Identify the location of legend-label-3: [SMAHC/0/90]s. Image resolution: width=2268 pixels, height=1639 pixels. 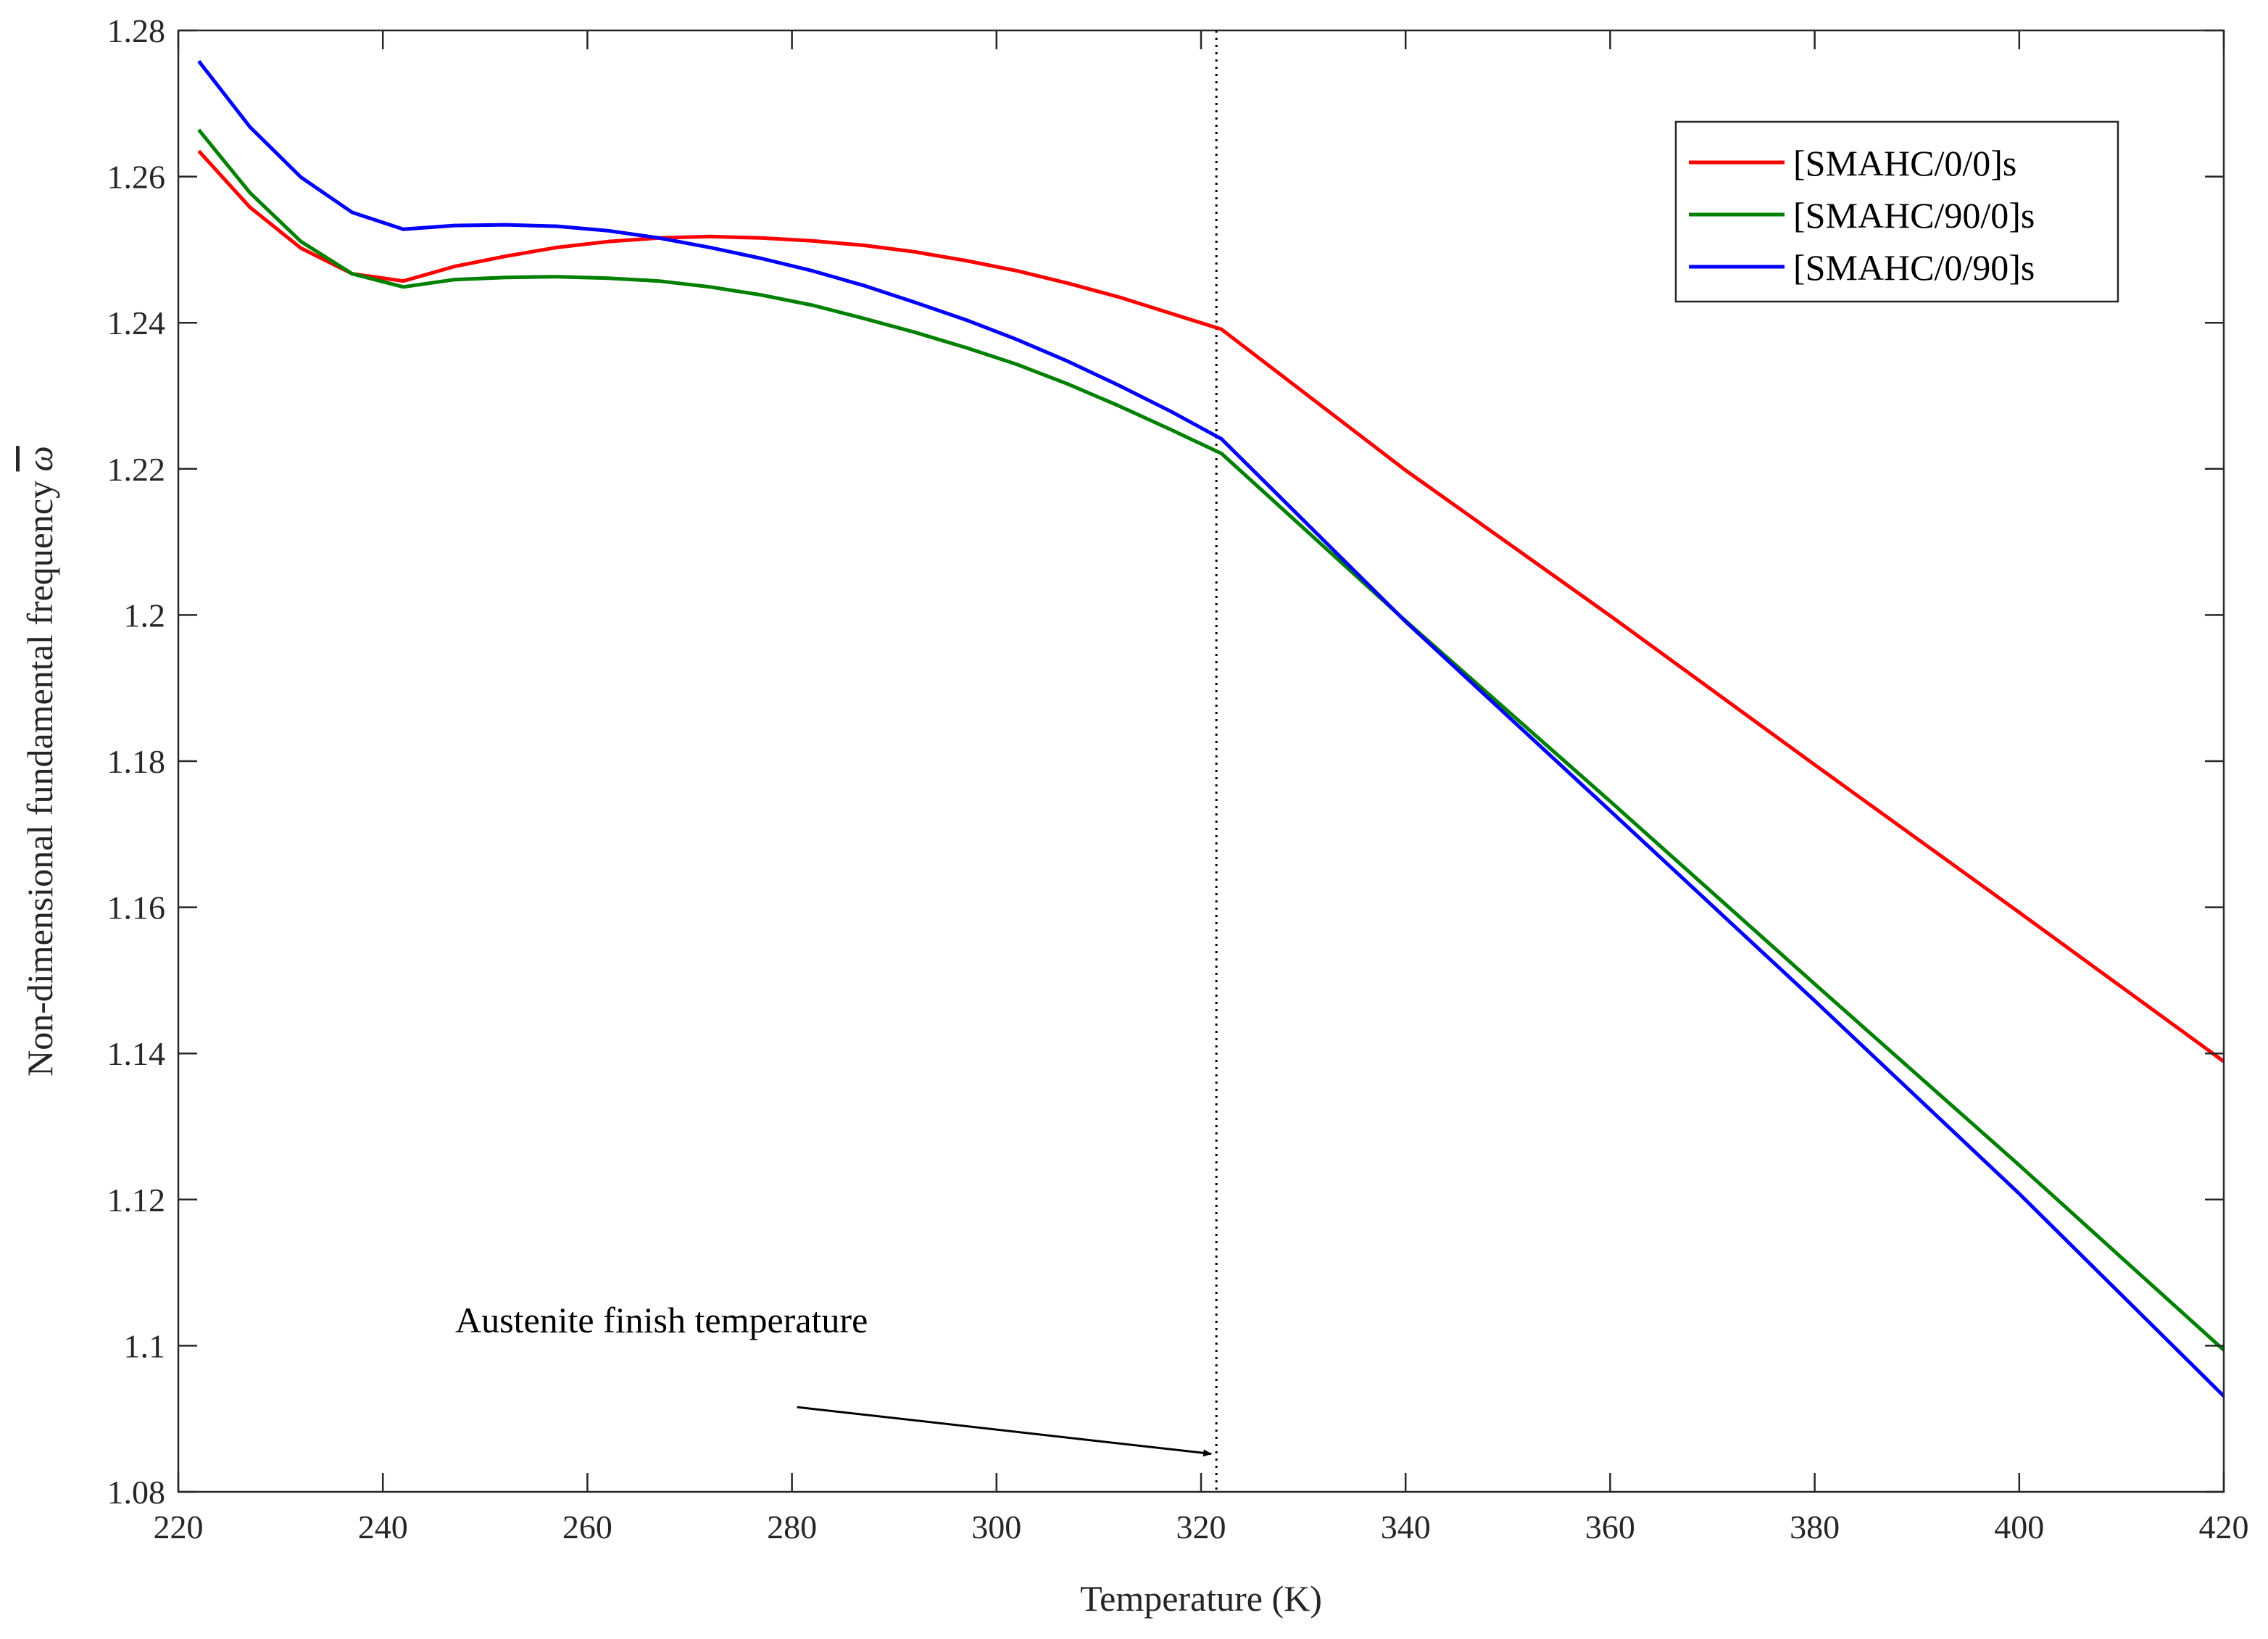
(1914, 267).